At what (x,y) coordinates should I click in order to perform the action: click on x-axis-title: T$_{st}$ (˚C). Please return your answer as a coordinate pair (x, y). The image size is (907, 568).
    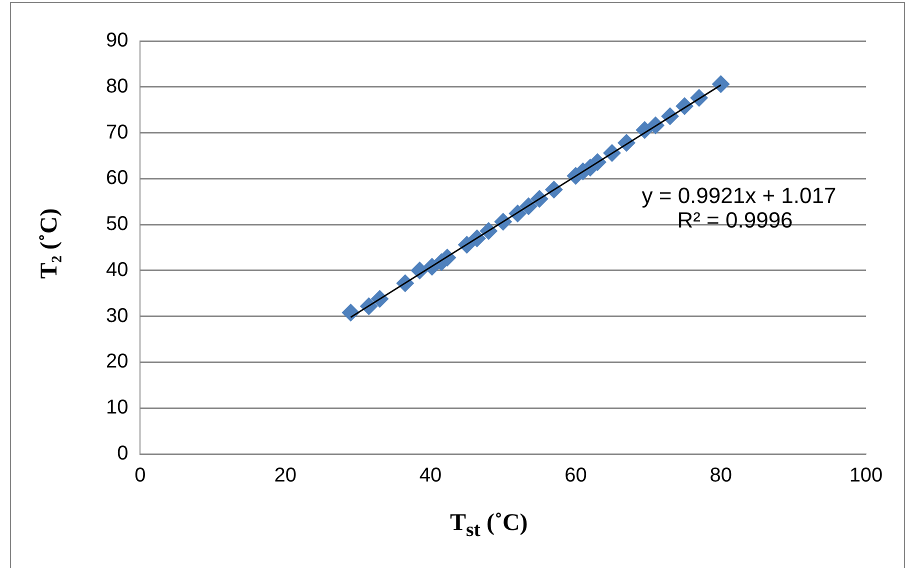
    Looking at the image, I should click on (489, 526).